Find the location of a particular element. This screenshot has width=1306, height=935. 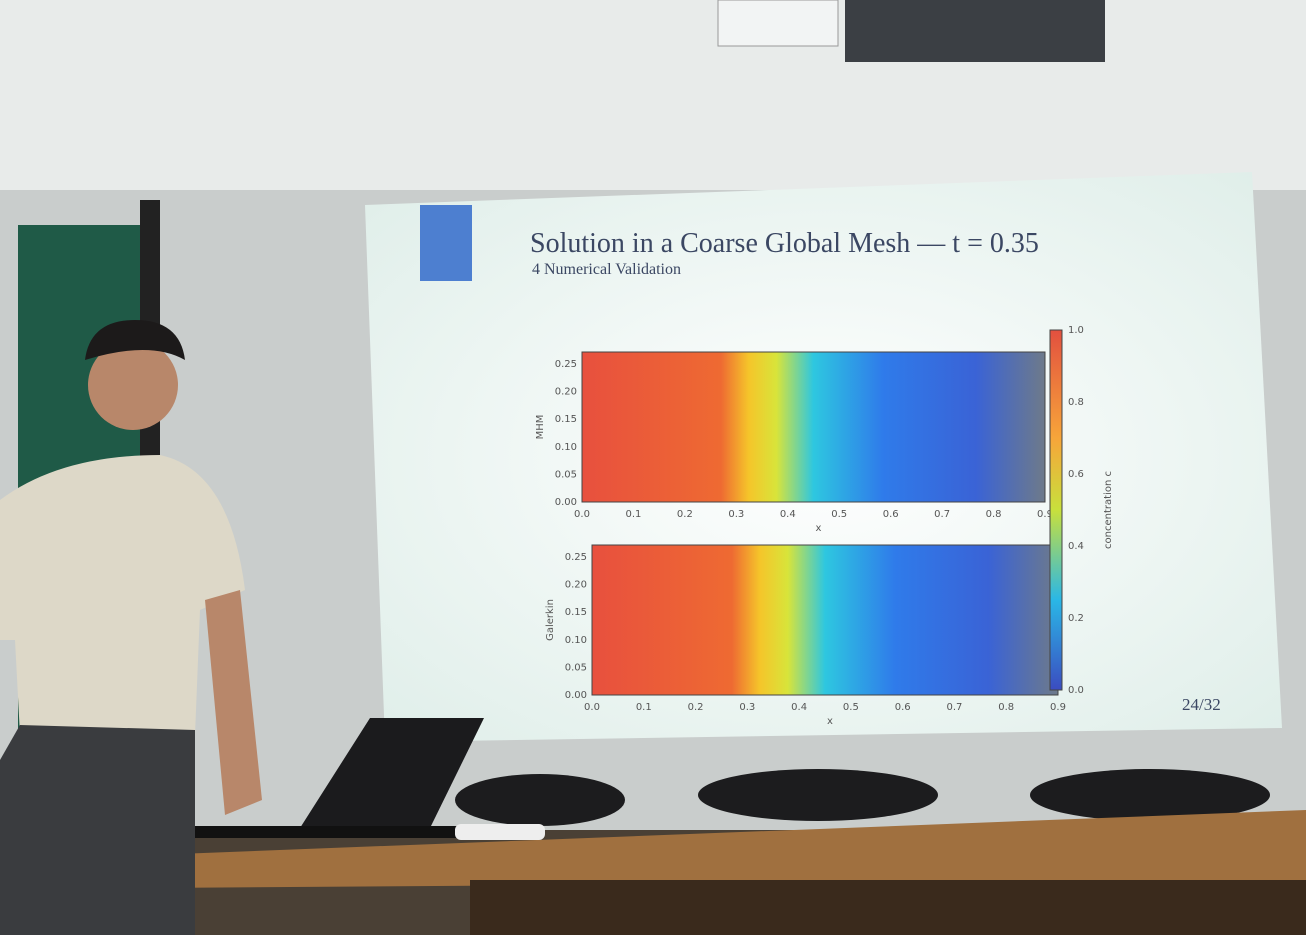

y-axis-label: Galerkin is located at coordinates (550, 620).